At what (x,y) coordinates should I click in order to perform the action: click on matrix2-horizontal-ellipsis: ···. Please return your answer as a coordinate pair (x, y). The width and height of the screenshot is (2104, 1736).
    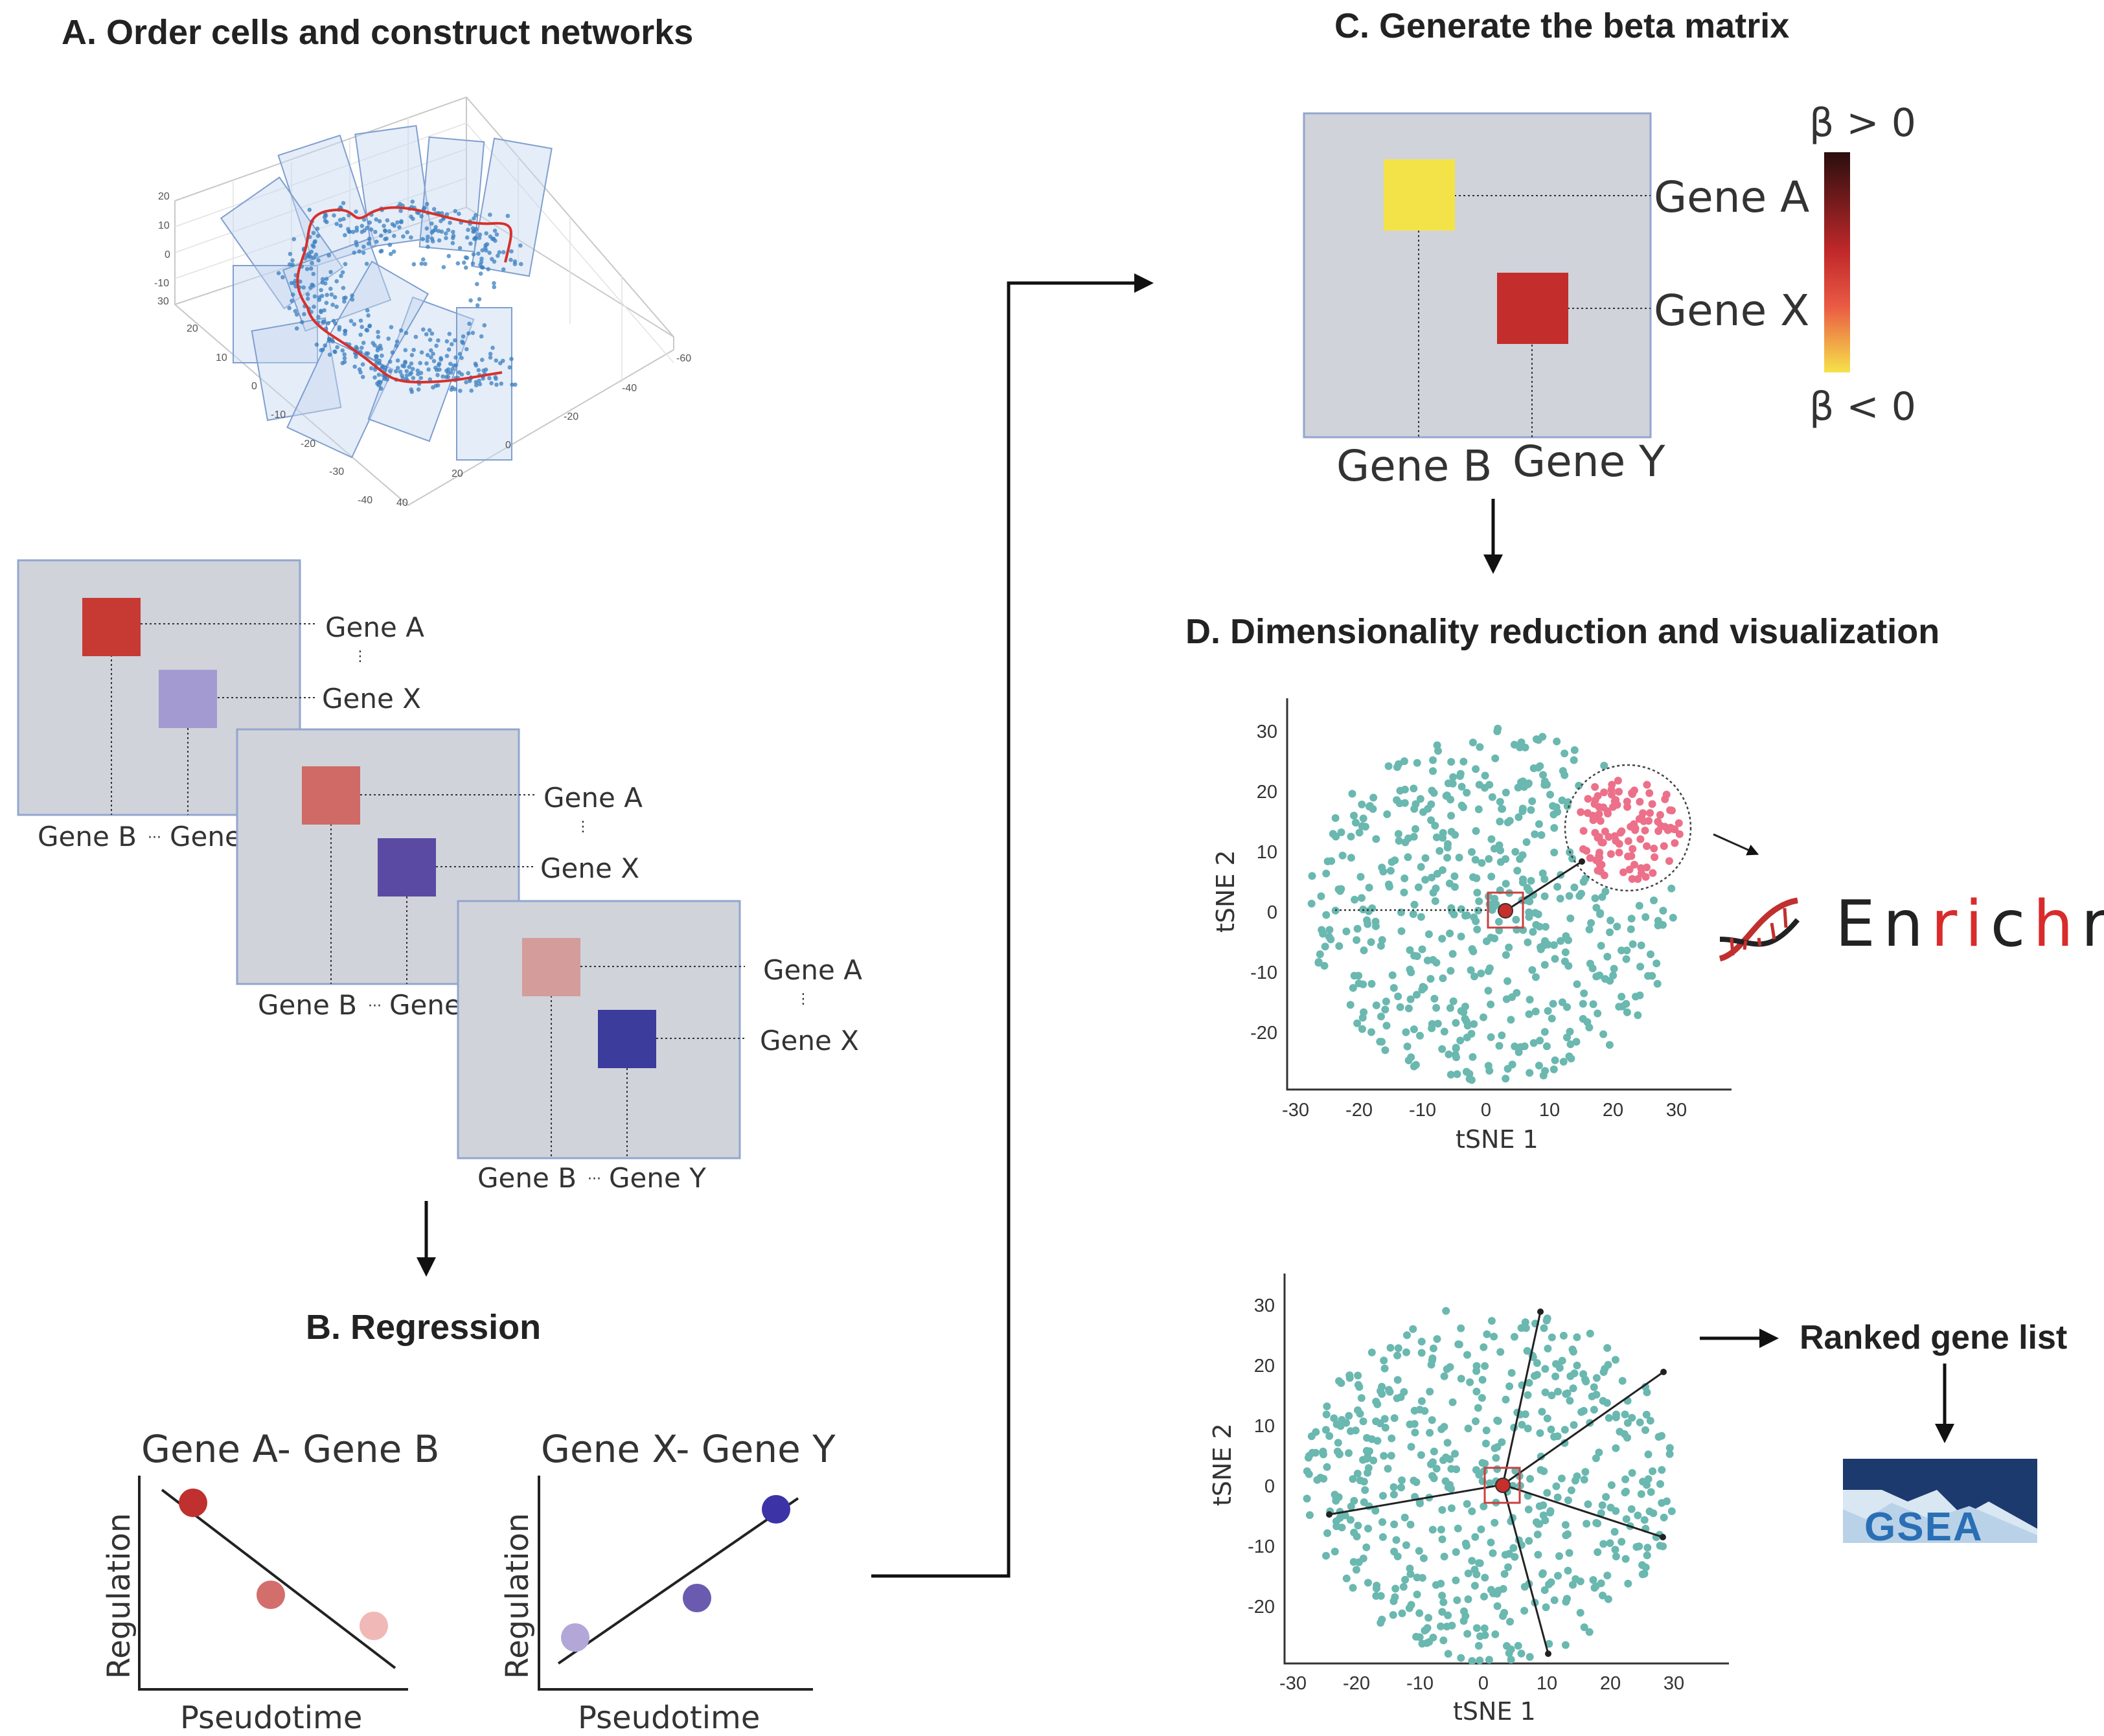
    Looking at the image, I should click on (375, 1006).